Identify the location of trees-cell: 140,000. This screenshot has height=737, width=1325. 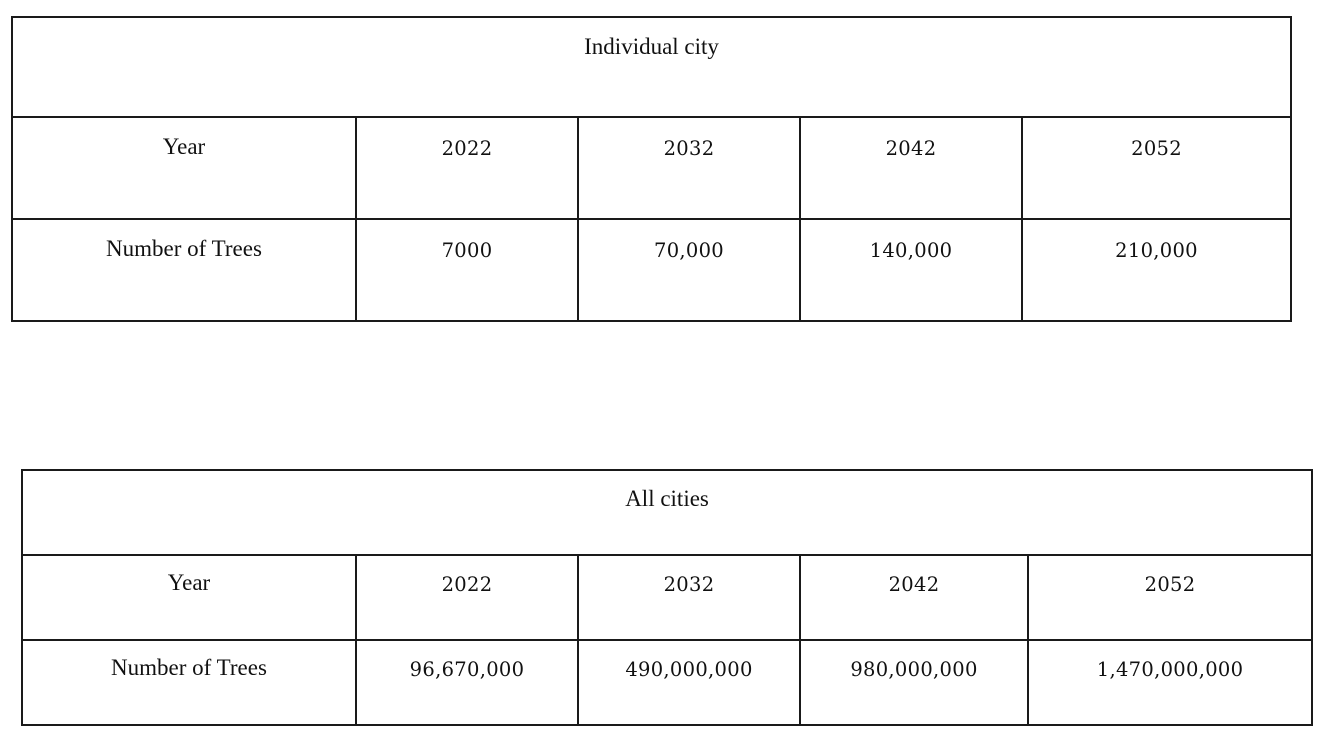
(911, 270).